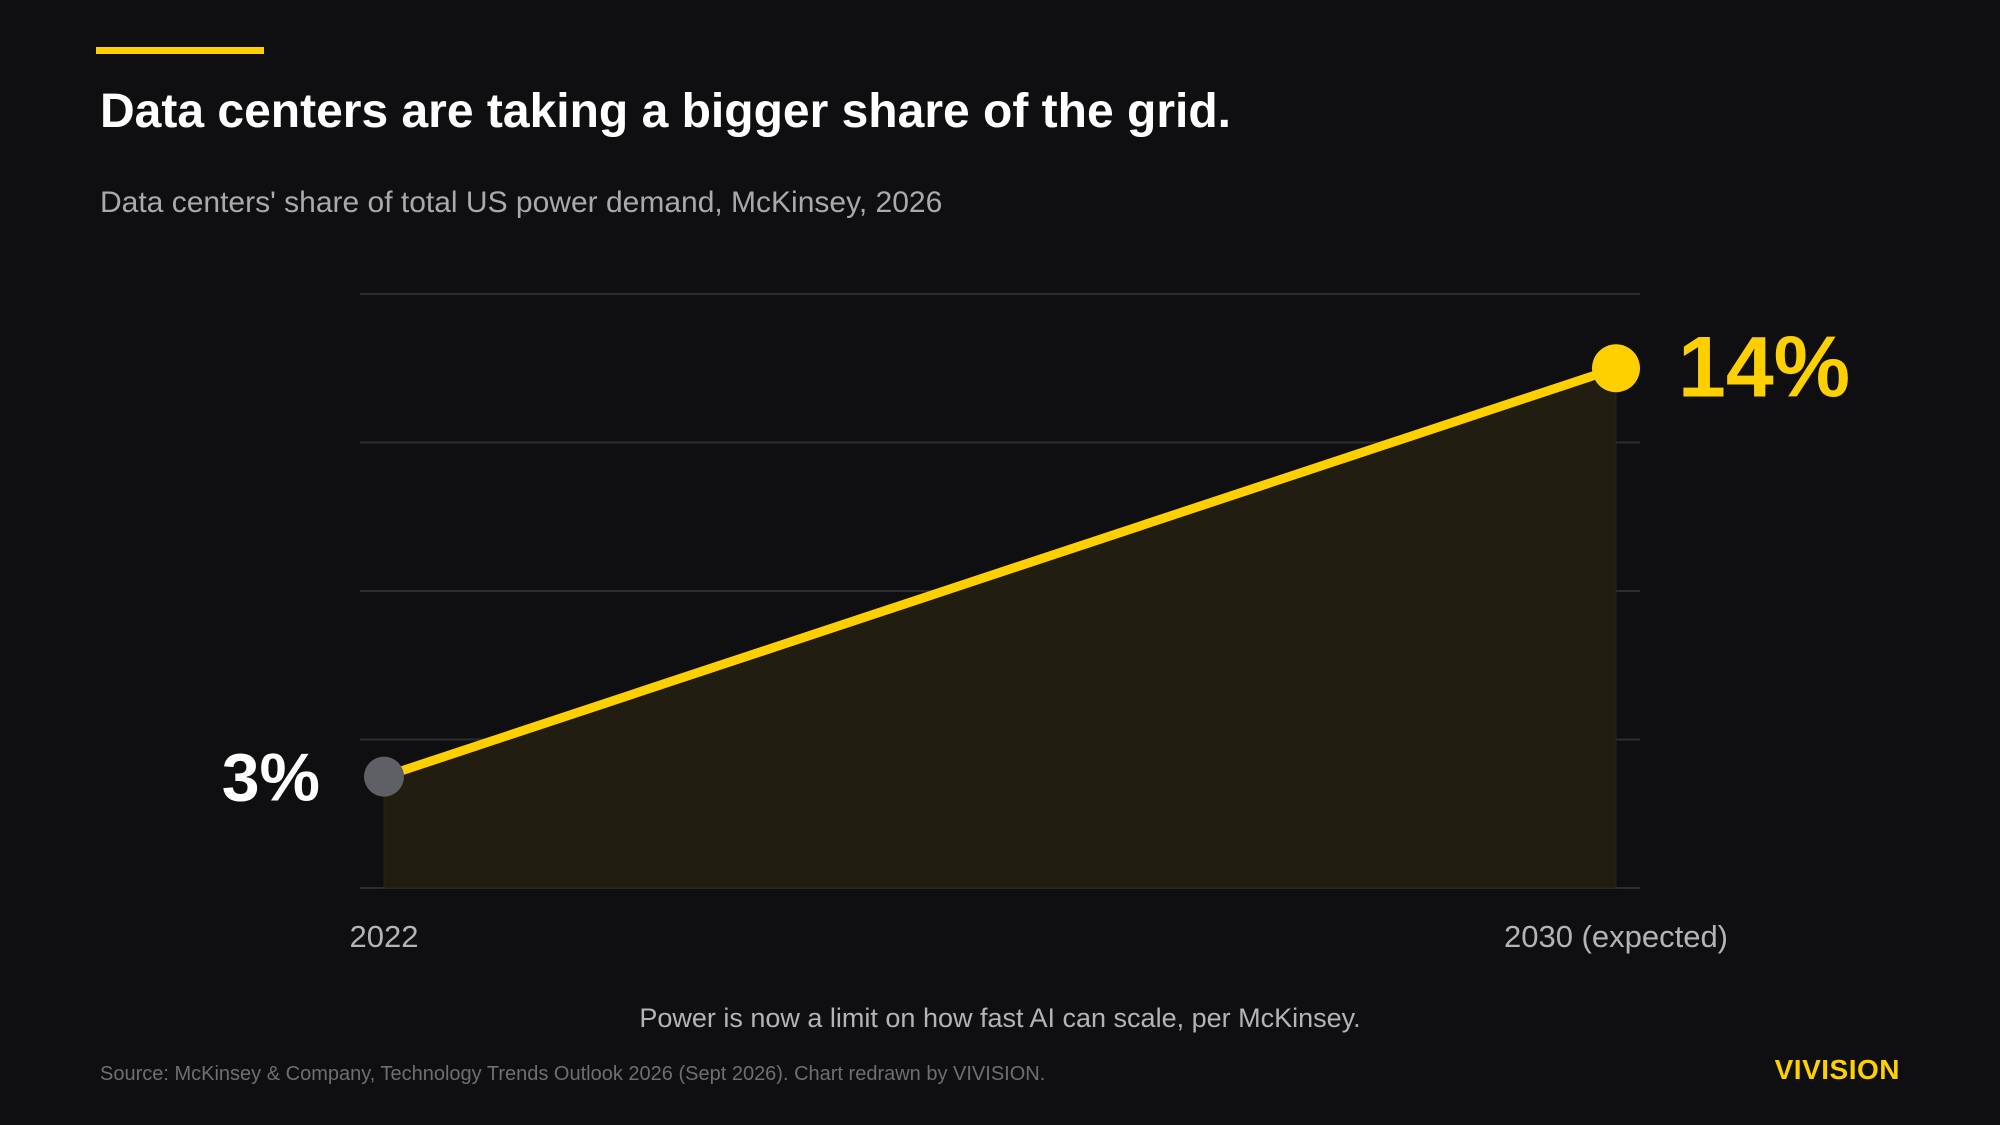 This screenshot has height=1125, width=2000. What do you see at coordinates (1764, 367) in the screenshot?
I see `value-label-end: 14%` at bounding box center [1764, 367].